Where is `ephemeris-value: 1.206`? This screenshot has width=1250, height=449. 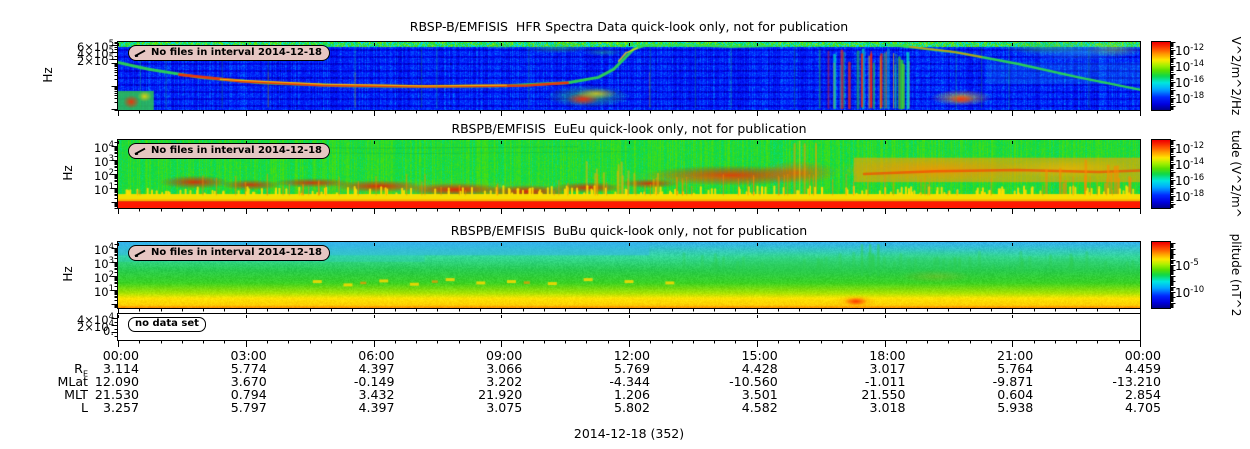
ephemeris-value: 1.206 is located at coordinates (631, 394).